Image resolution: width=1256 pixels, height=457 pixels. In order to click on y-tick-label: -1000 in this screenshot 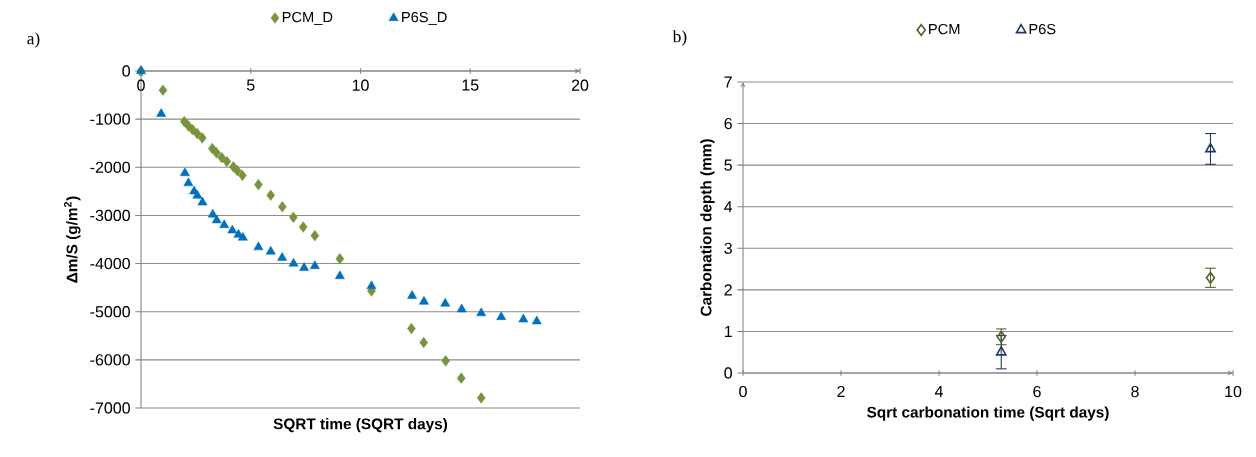, I will do `click(110, 119)`.